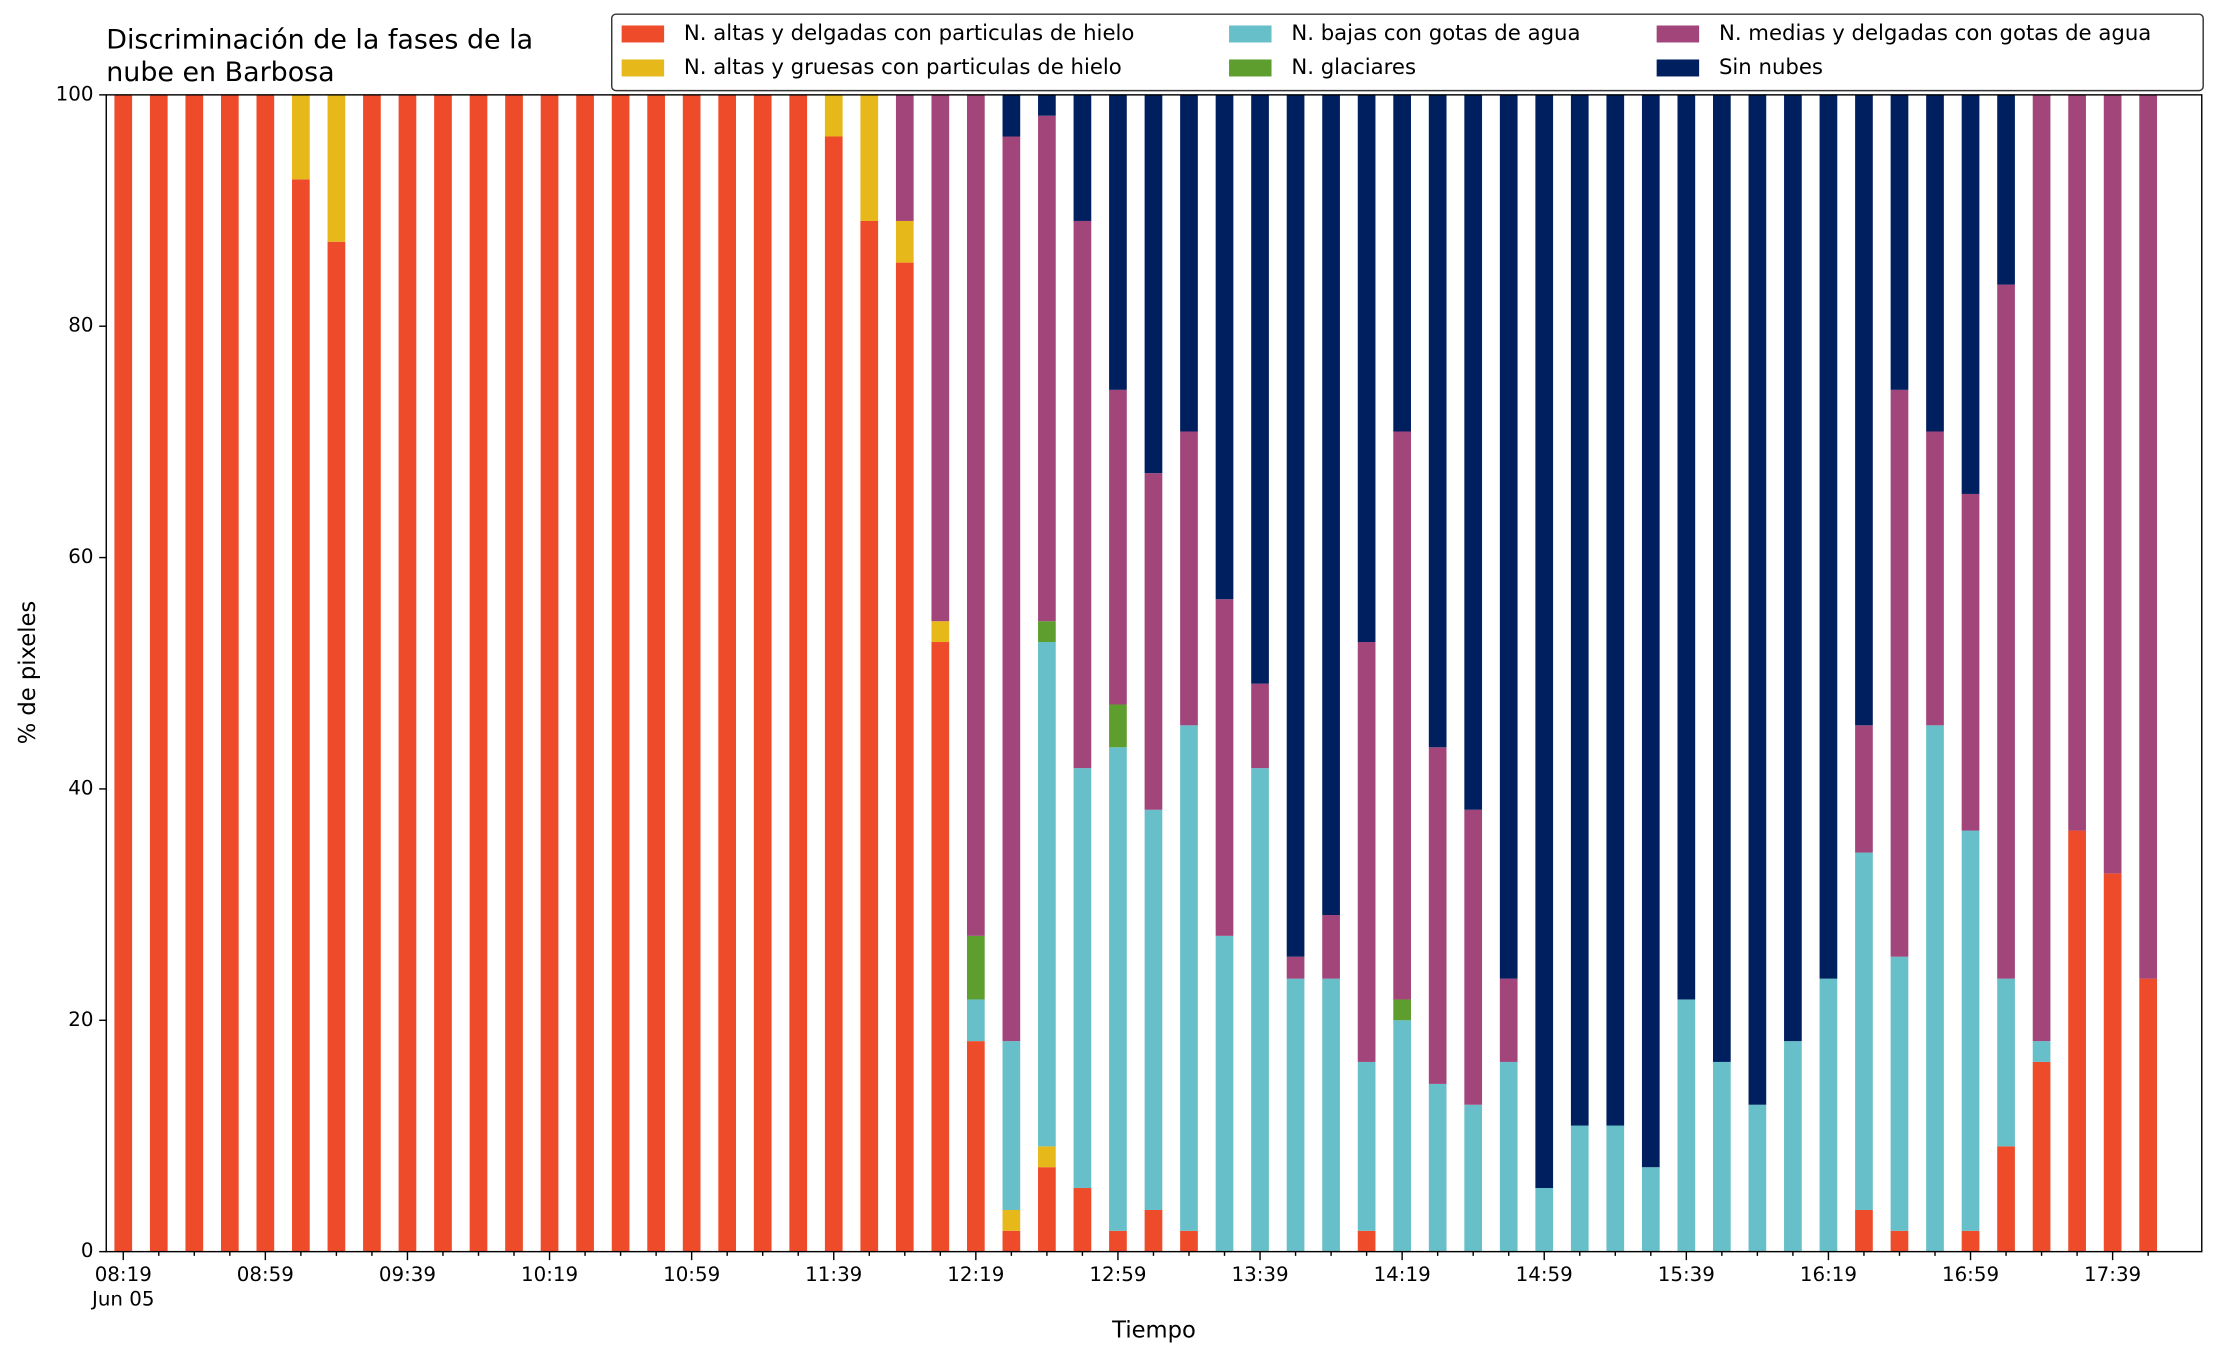 This screenshot has height=1355, width=2216. I want to click on y-tick-label: 40, so click(80, 787).